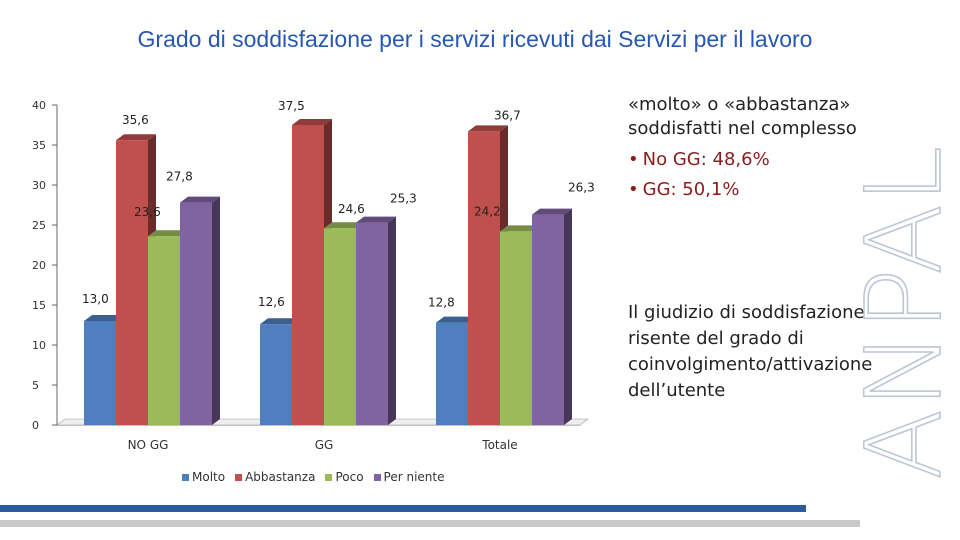 This screenshot has width=960, height=540. What do you see at coordinates (280, 477) in the screenshot?
I see `legend-label-abbastanza: Abbastanza` at bounding box center [280, 477].